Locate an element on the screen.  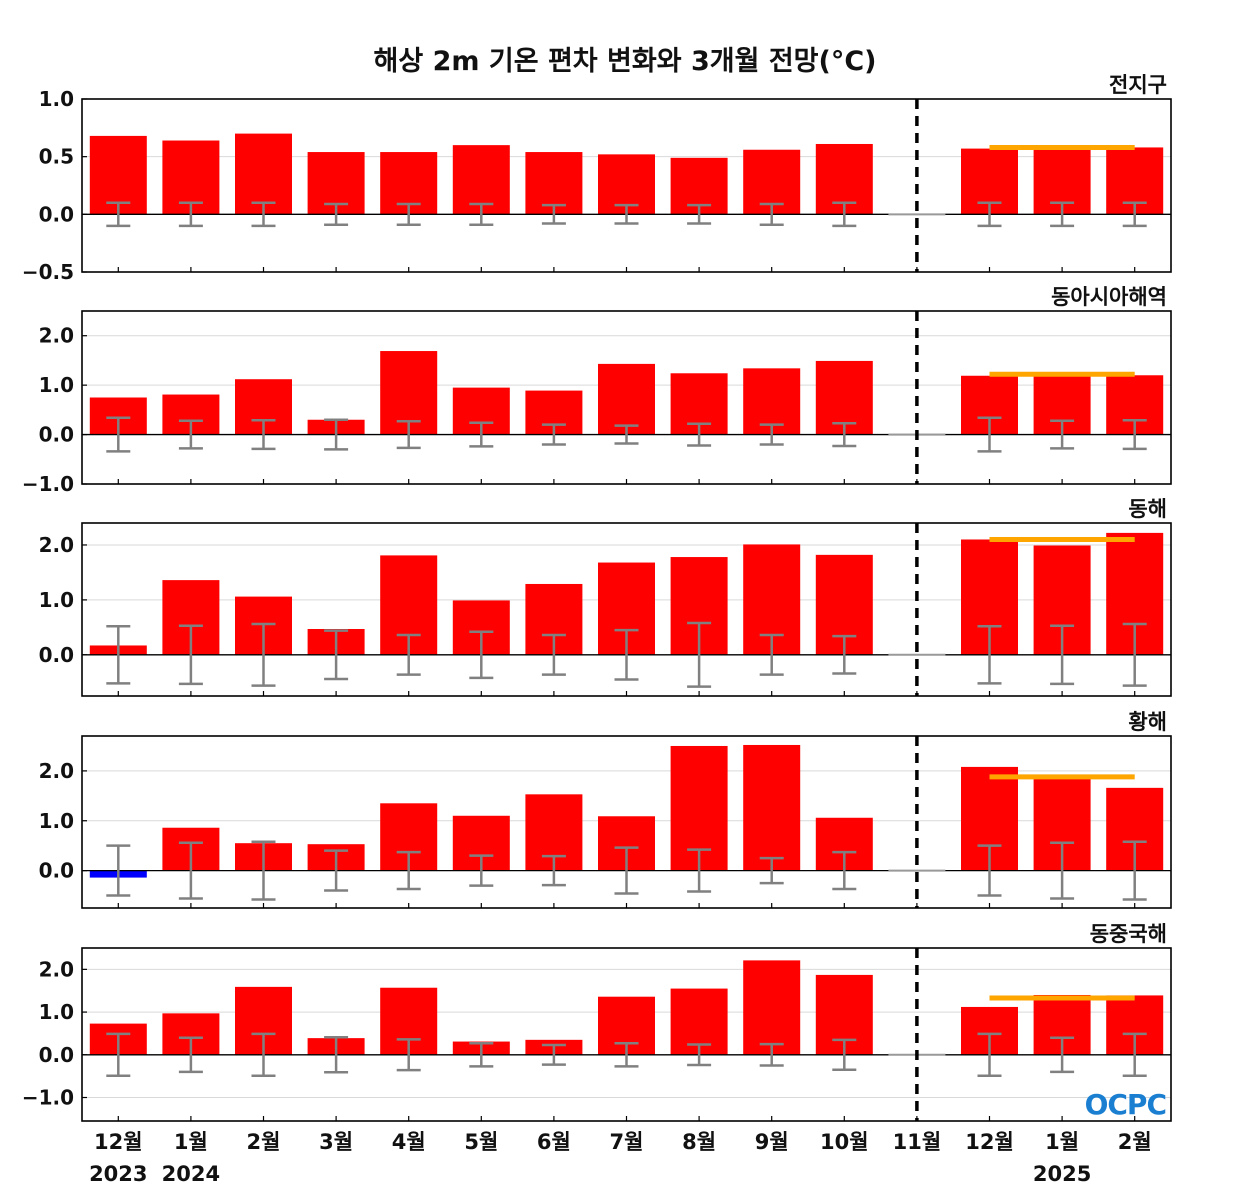
y-tick-label-0-2: 0.5 is located at coordinates (56, 157).